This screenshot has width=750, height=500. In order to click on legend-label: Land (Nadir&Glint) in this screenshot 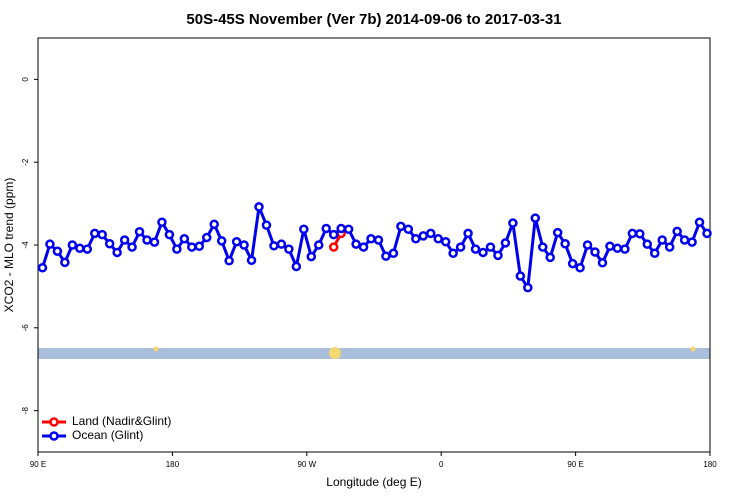, I will do `click(121, 421)`.